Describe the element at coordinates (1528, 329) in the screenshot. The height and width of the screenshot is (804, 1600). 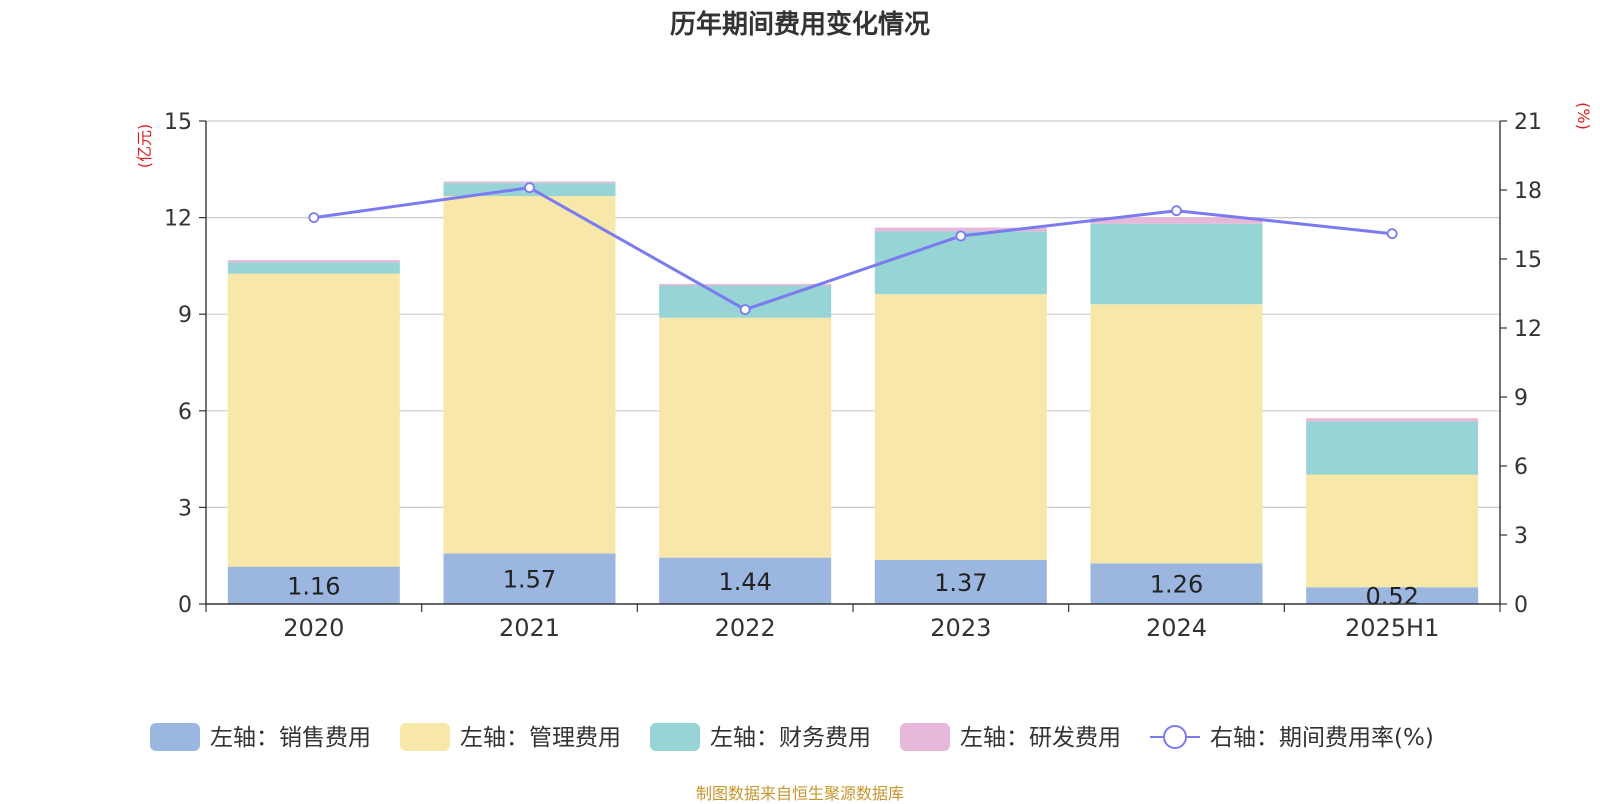
I see `right-axis-tick-label: 12` at that location.